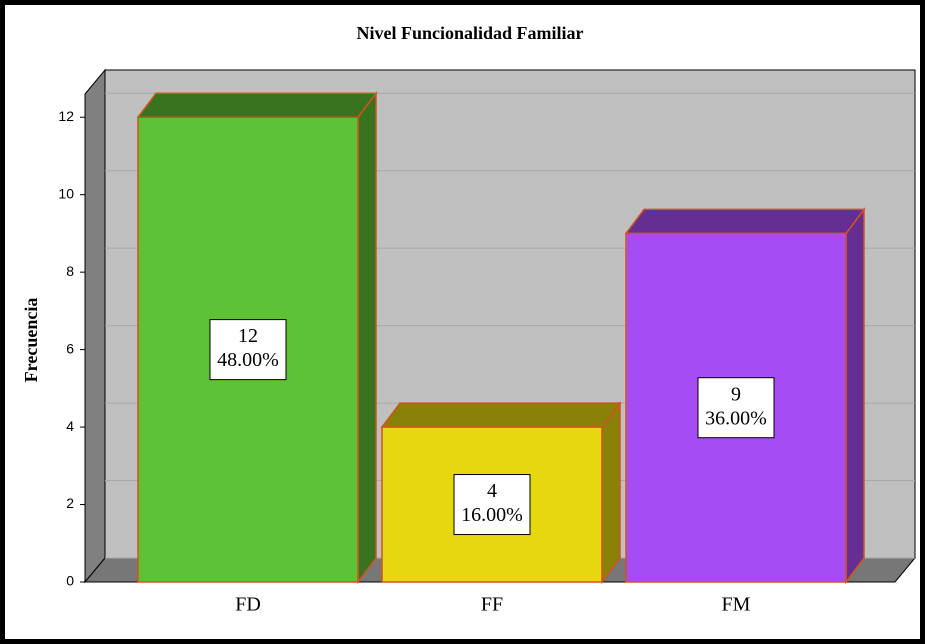 This screenshot has height=644, width=925. I want to click on y-tick-label: 8, so click(70, 271).